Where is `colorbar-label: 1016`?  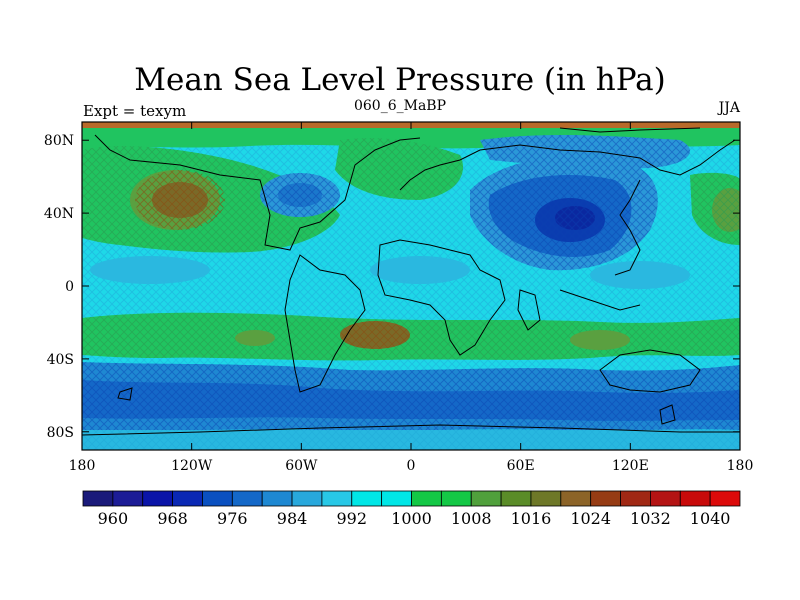
colorbar-label: 1016 is located at coordinates (531, 518).